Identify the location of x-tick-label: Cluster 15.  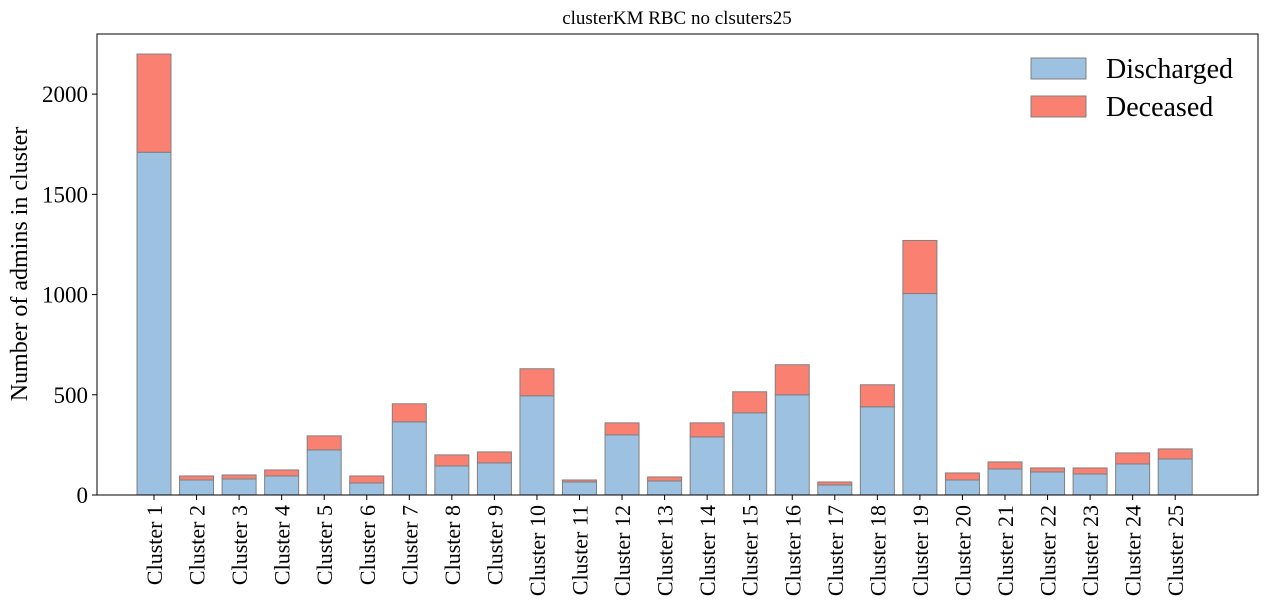
(750, 550).